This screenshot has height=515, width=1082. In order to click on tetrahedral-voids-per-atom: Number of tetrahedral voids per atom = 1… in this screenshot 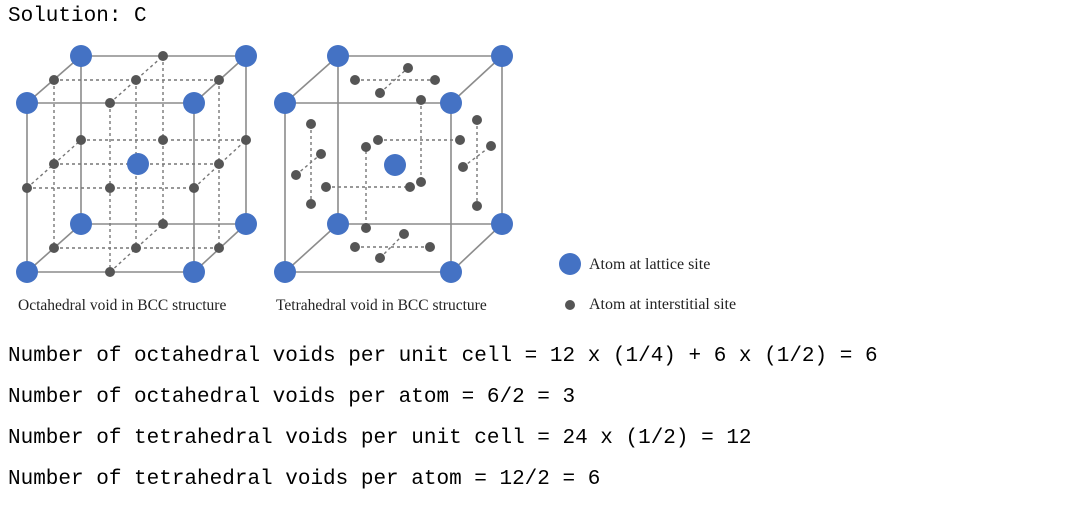, I will do `click(304, 479)`.